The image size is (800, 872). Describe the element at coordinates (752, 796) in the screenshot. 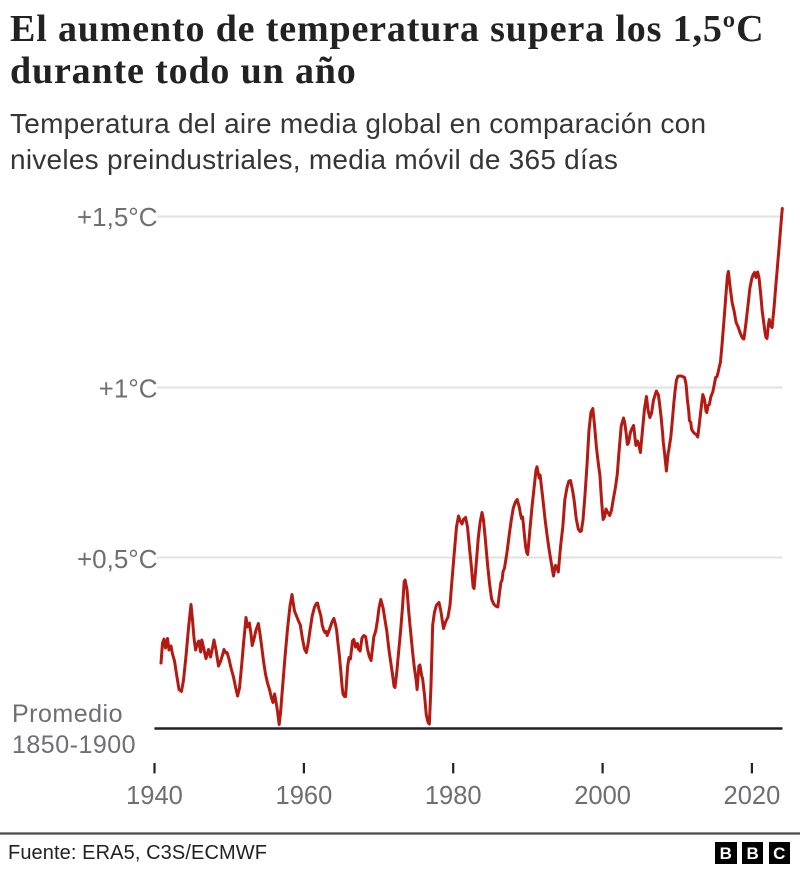

I see `svg-text: 2020` at that location.